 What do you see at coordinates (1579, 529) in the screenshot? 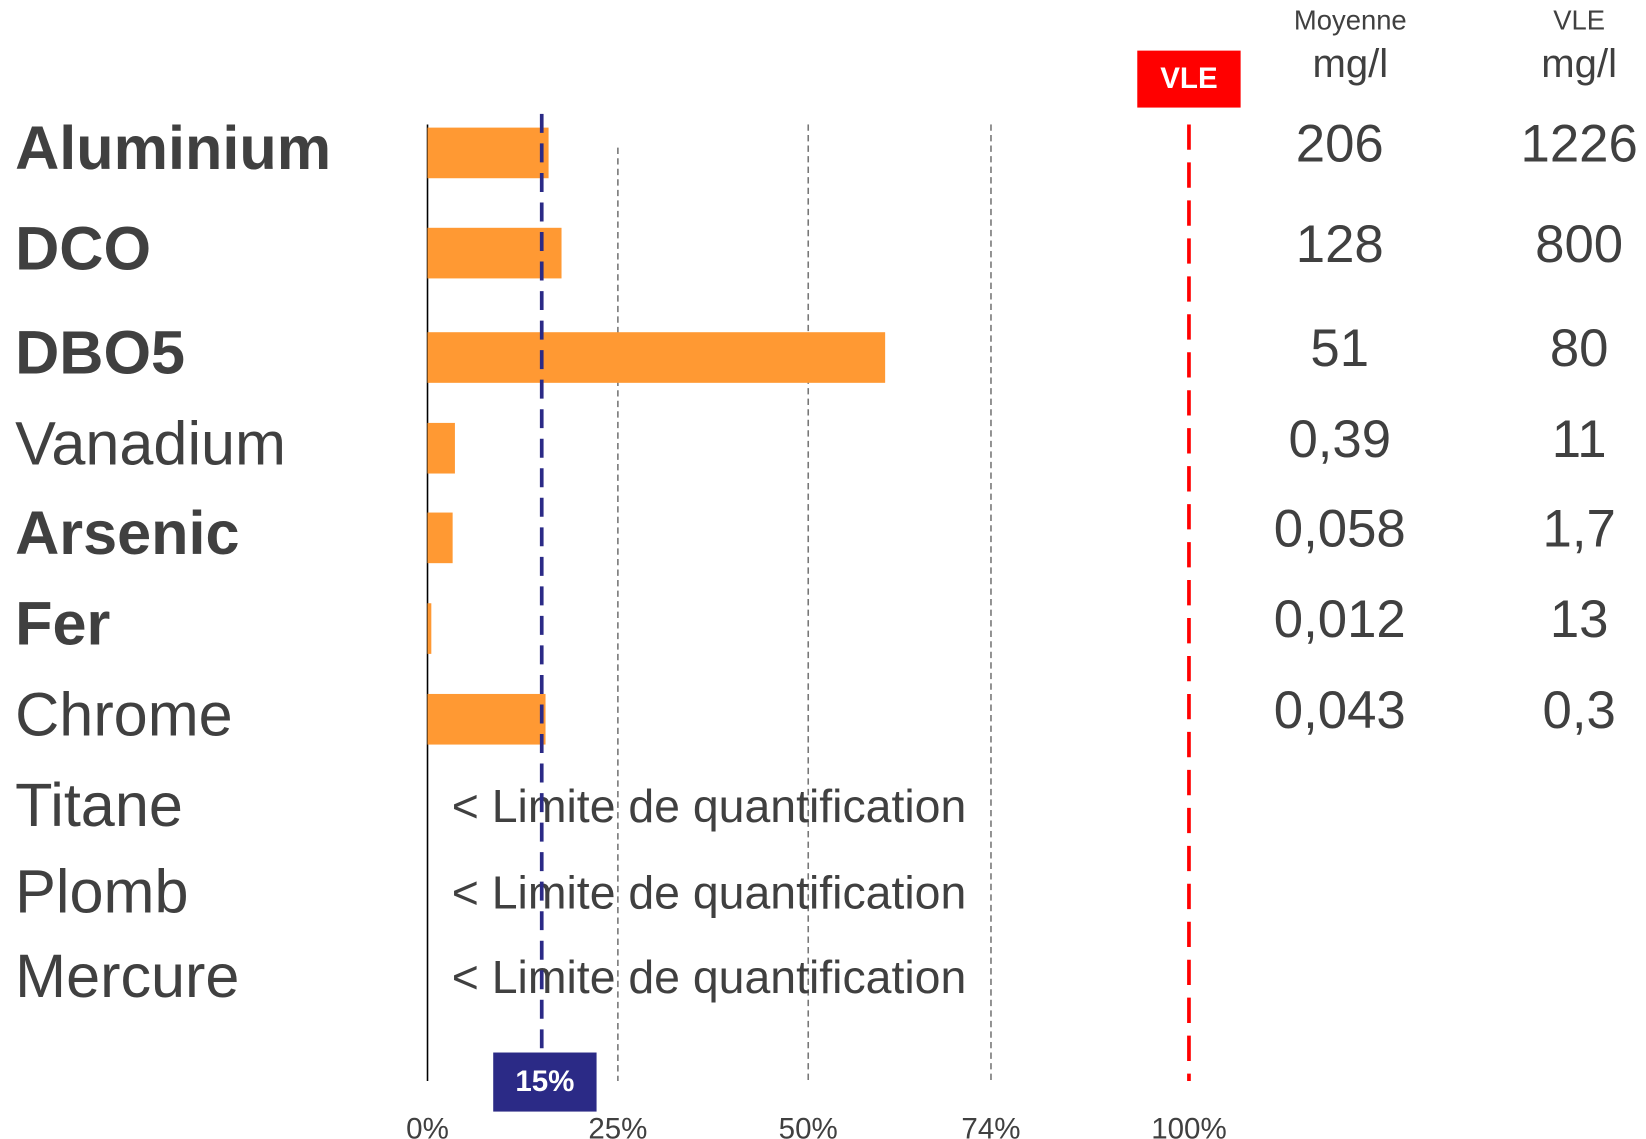
I see `table-value: 1,7` at bounding box center [1579, 529].